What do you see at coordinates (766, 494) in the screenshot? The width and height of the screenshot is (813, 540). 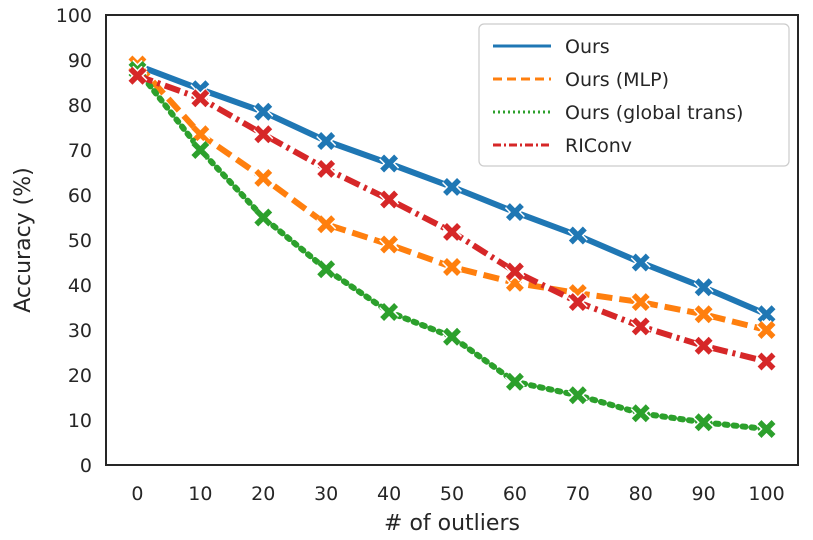 I see `x-tick-label: 100` at bounding box center [766, 494].